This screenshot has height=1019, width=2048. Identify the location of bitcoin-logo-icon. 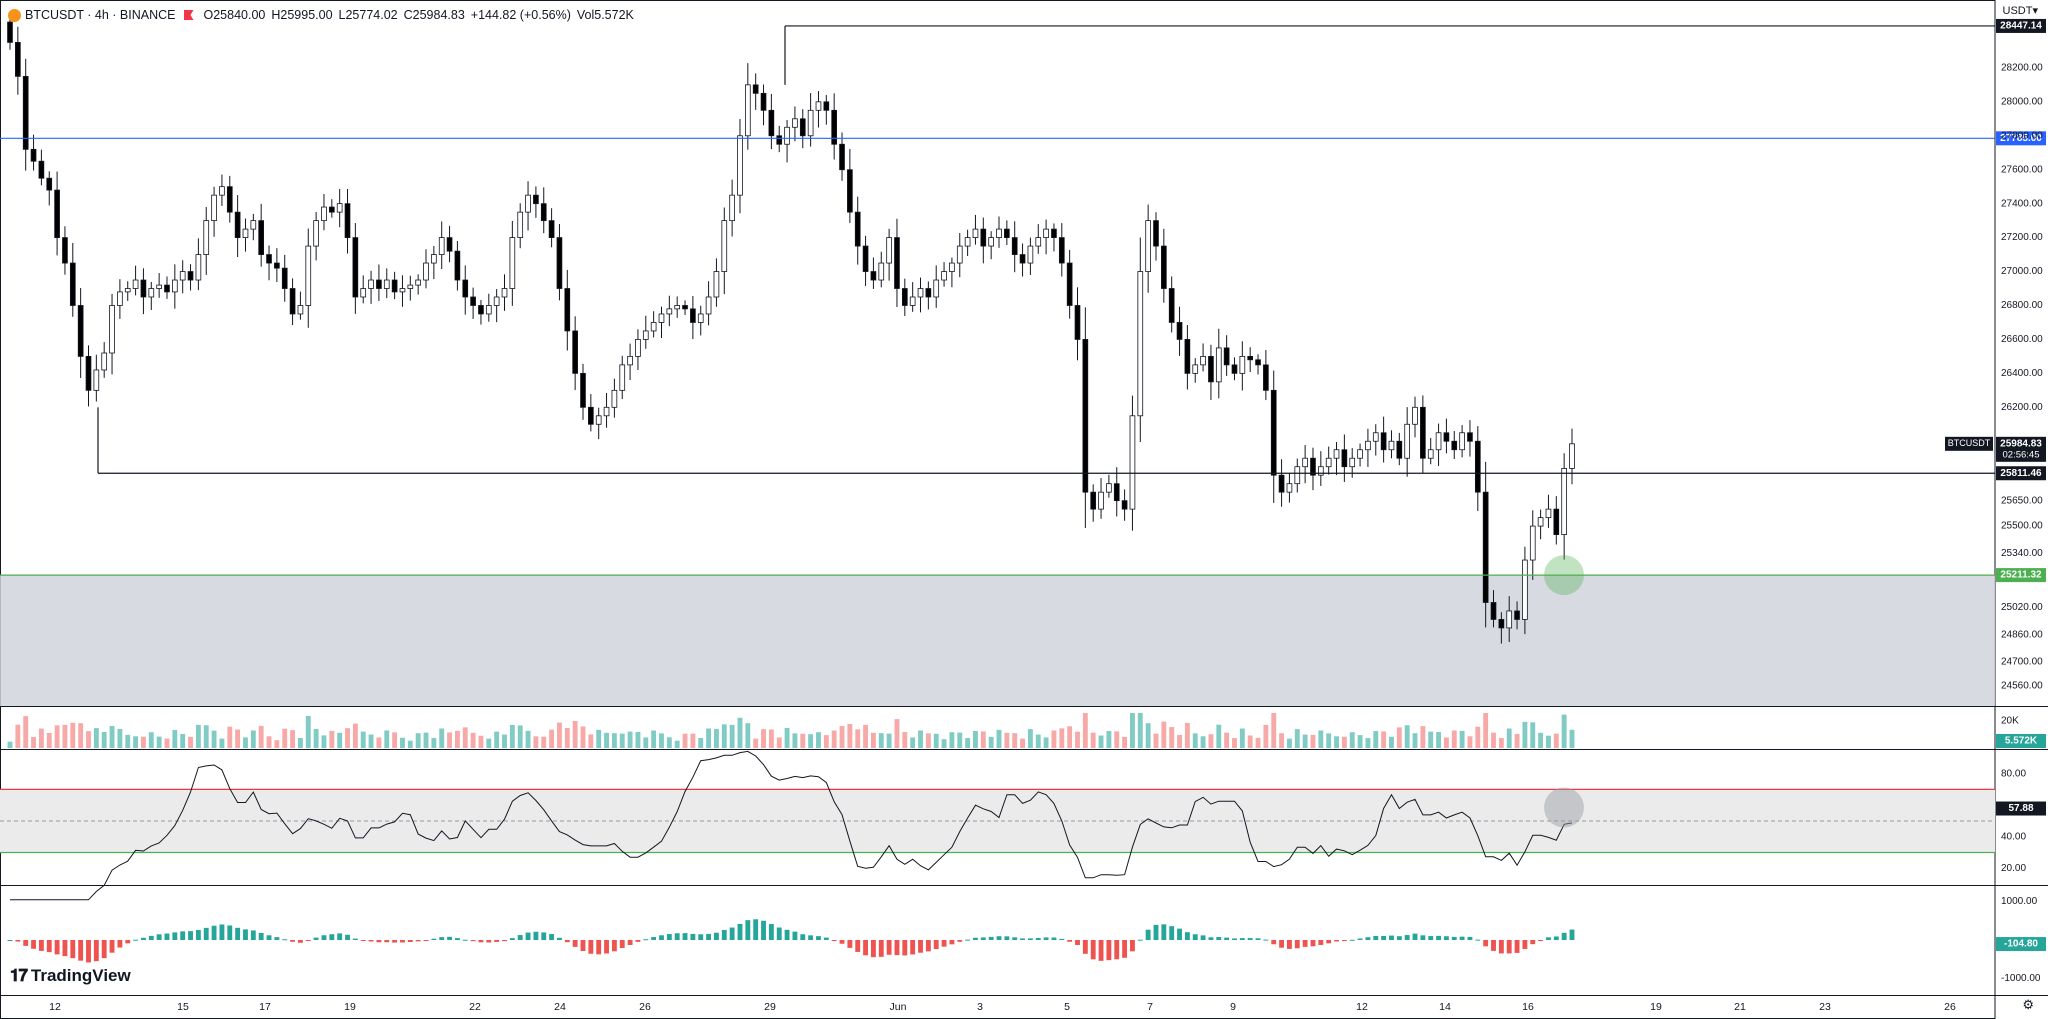
(14, 15).